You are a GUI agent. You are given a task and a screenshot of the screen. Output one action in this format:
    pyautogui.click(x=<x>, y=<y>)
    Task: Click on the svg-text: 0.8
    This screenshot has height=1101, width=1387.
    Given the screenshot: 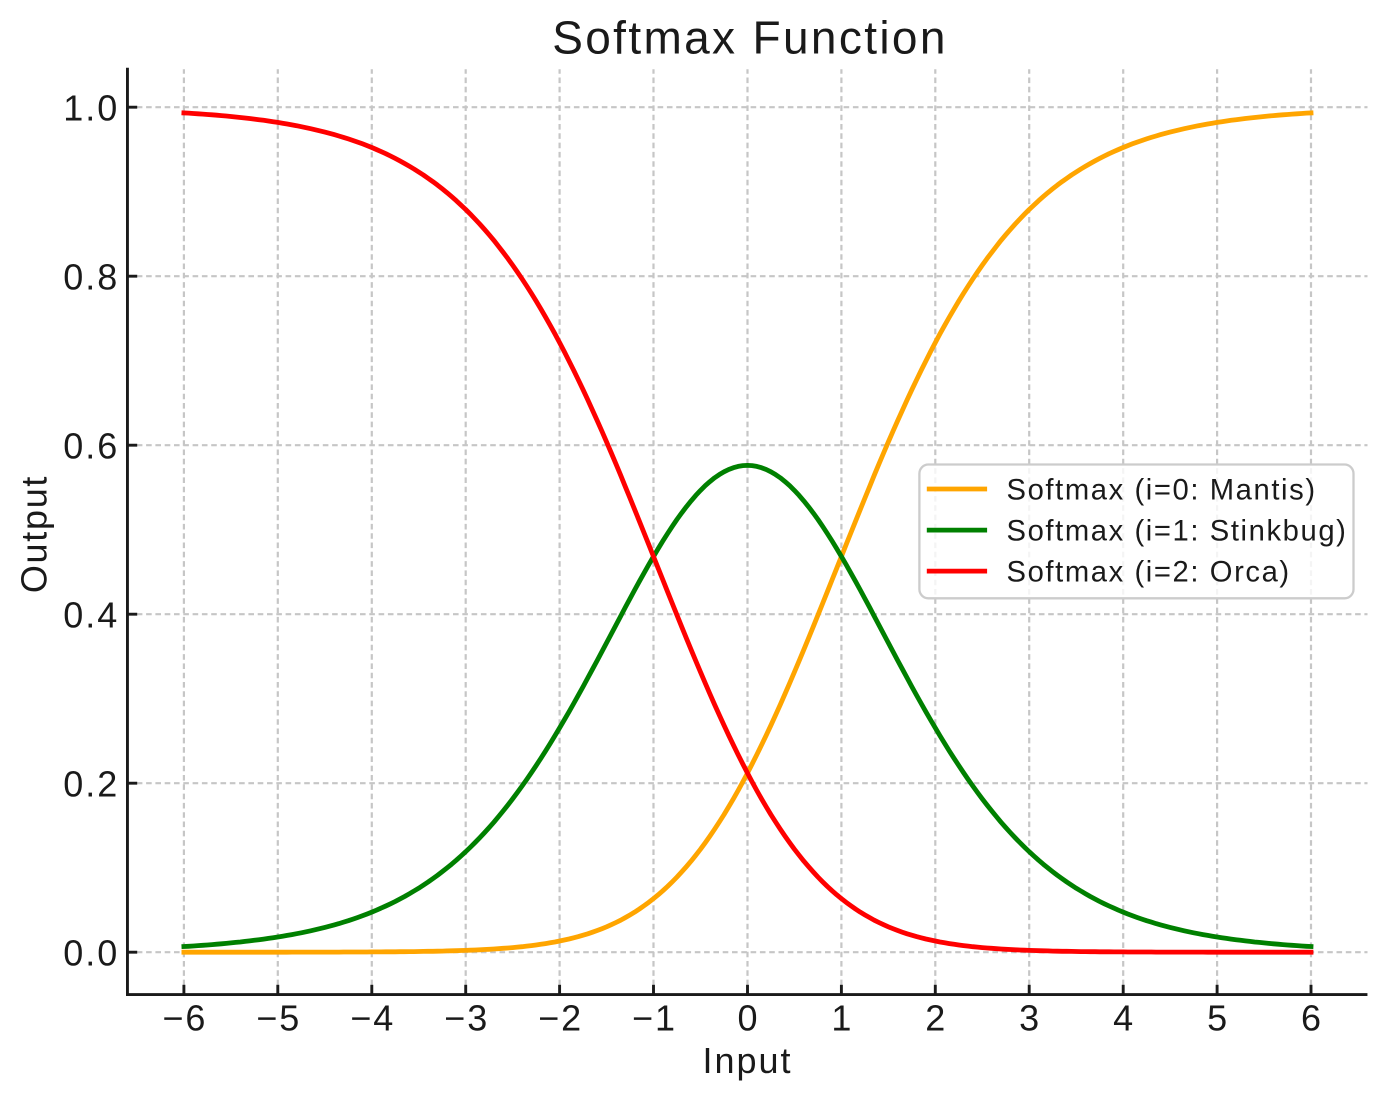 What is the action you would take?
    pyautogui.click(x=91, y=277)
    